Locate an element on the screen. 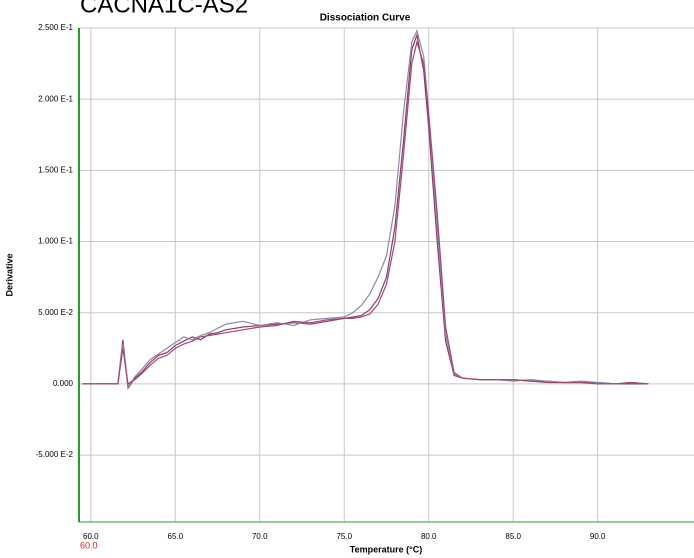 This screenshot has width=694, height=558. y-tick-label: 2.000 E-1 is located at coordinates (55, 98).